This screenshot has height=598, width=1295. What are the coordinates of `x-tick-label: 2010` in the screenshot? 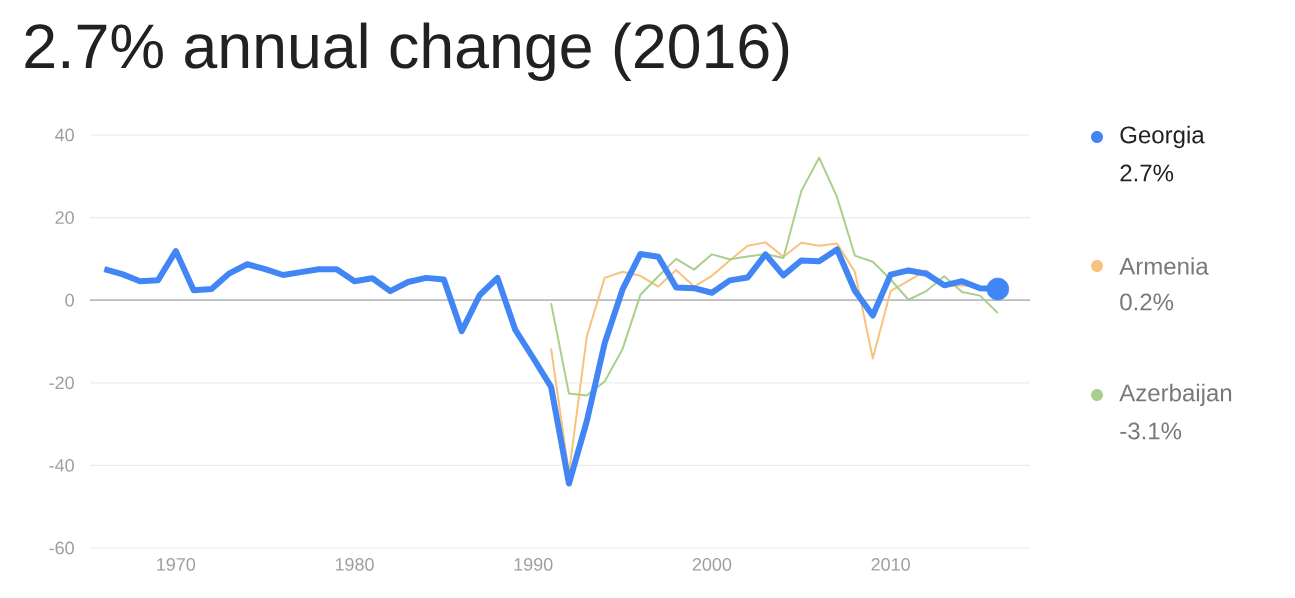 It's located at (890, 564).